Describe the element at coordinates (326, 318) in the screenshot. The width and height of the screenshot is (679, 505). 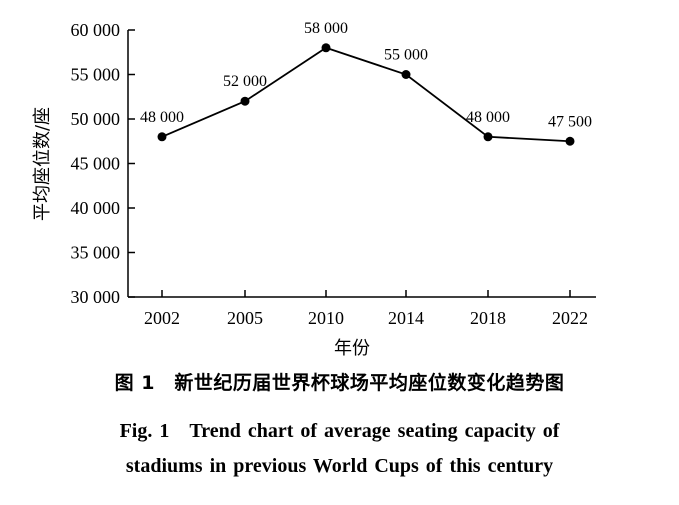
I see `x-tick-label: 2010` at that location.